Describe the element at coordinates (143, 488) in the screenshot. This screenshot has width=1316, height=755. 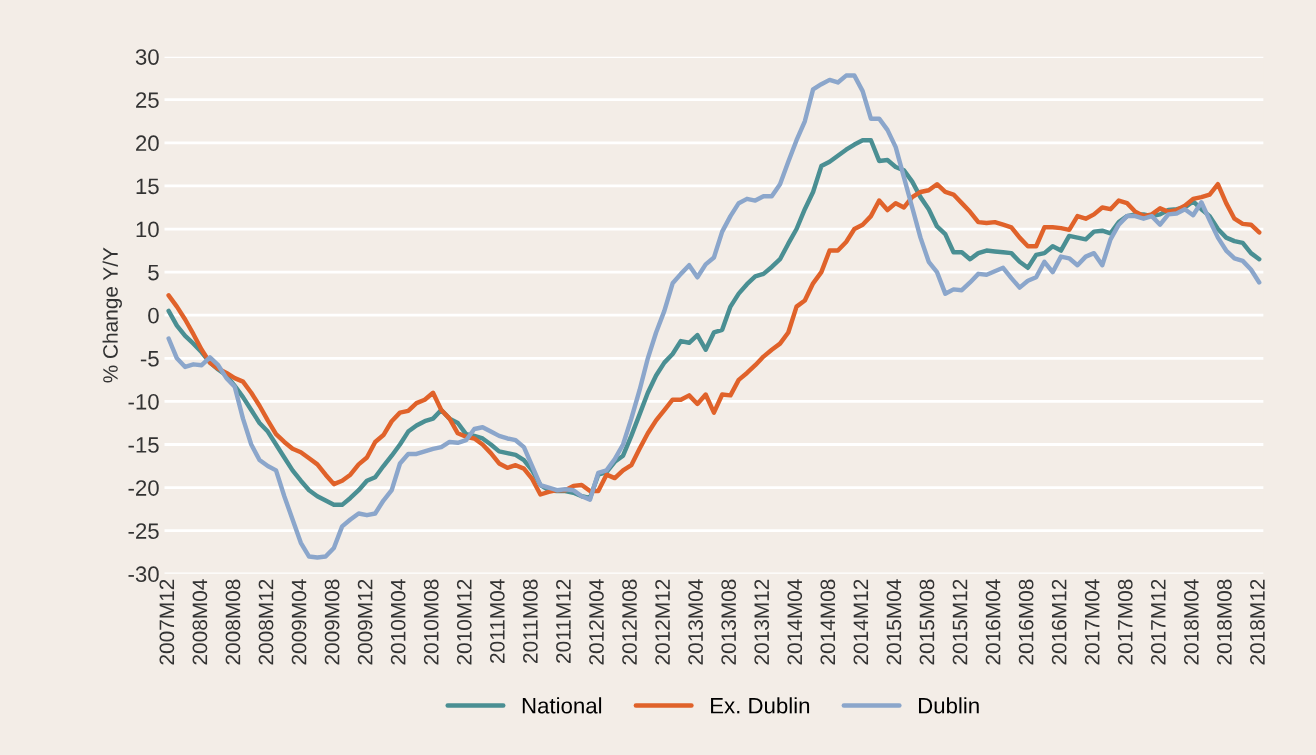
I see `y-tick-label: -20` at that location.